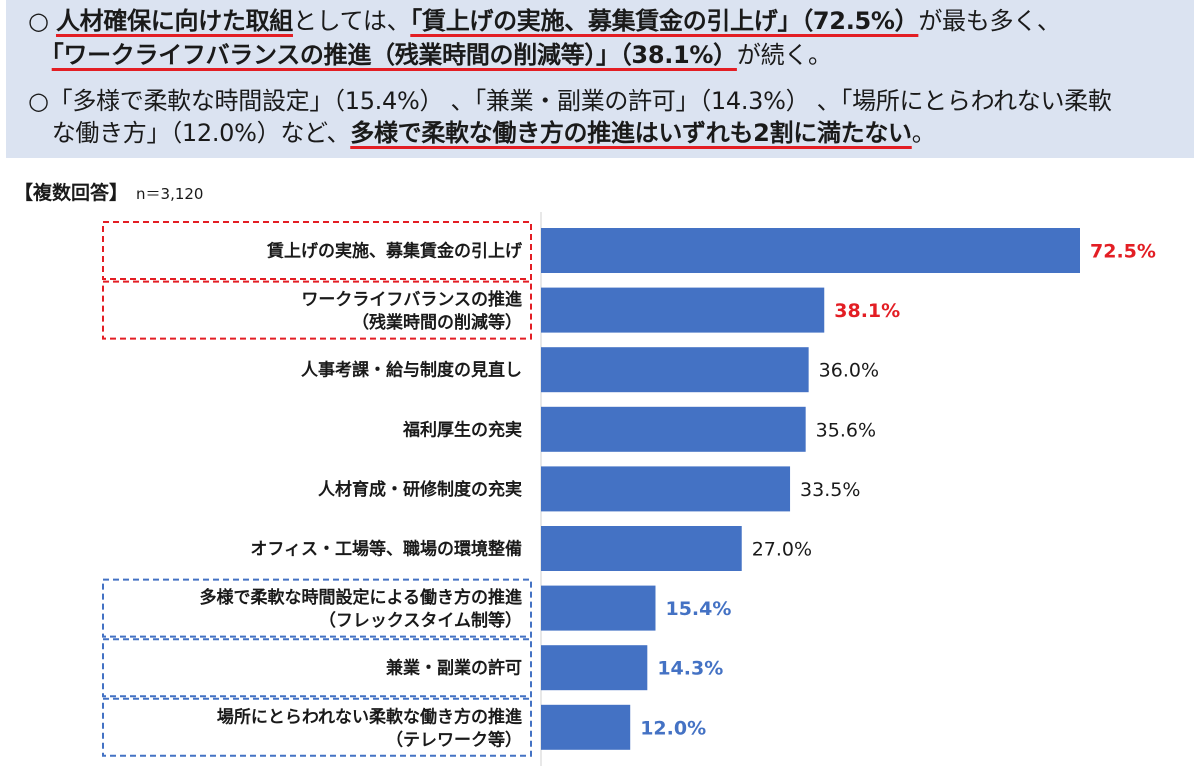 The height and width of the screenshot is (766, 1200). What do you see at coordinates (454, 739) in the screenshot?
I see `category-label: （テレワーク等）` at bounding box center [454, 739].